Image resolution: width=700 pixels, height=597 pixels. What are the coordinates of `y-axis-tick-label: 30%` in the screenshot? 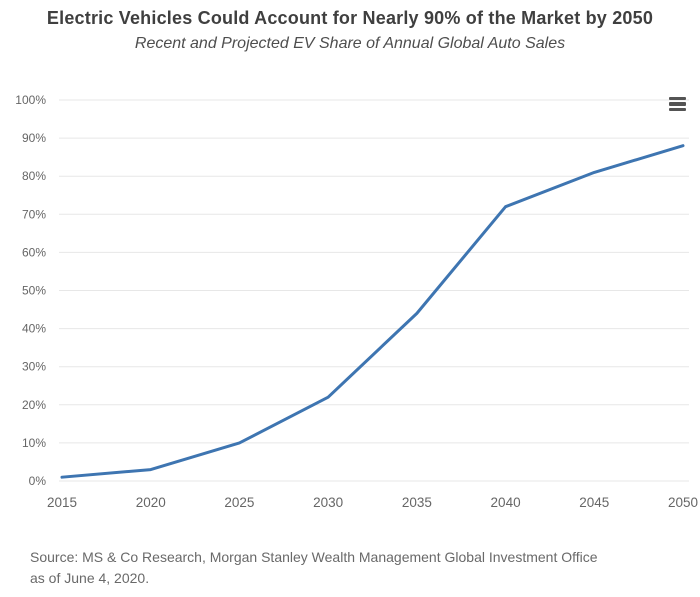 It's located at (34, 367).